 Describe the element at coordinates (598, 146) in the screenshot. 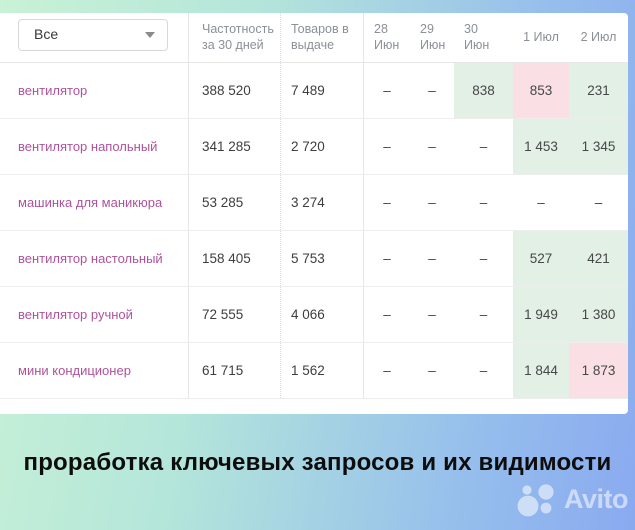

I see `day-cell: 1 345` at that location.